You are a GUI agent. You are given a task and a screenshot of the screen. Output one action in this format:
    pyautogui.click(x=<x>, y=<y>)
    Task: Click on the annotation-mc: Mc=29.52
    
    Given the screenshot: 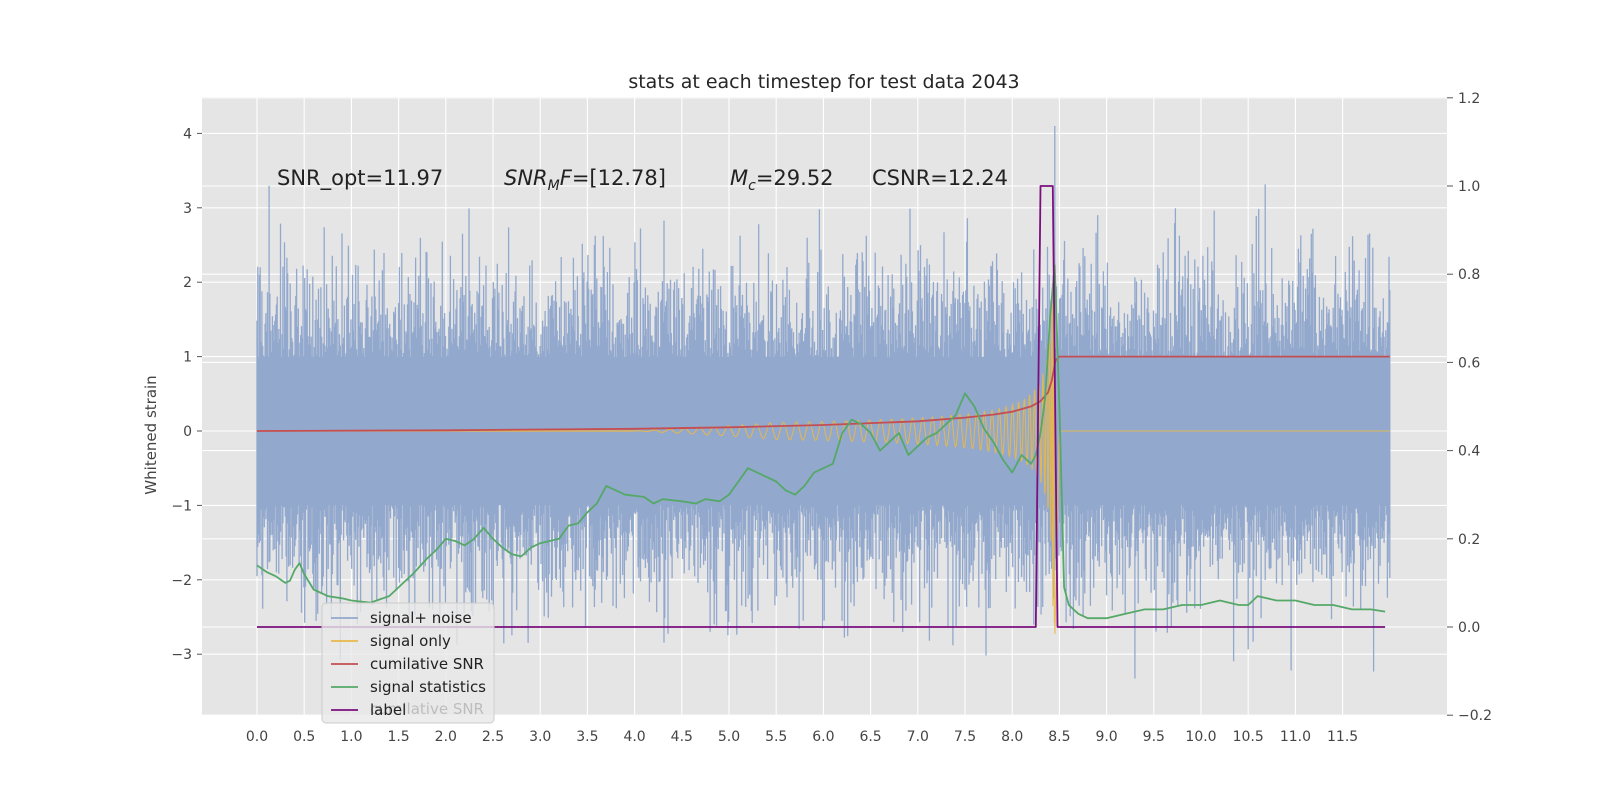 What is the action you would take?
    pyautogui.click(x=782, y=180)
    